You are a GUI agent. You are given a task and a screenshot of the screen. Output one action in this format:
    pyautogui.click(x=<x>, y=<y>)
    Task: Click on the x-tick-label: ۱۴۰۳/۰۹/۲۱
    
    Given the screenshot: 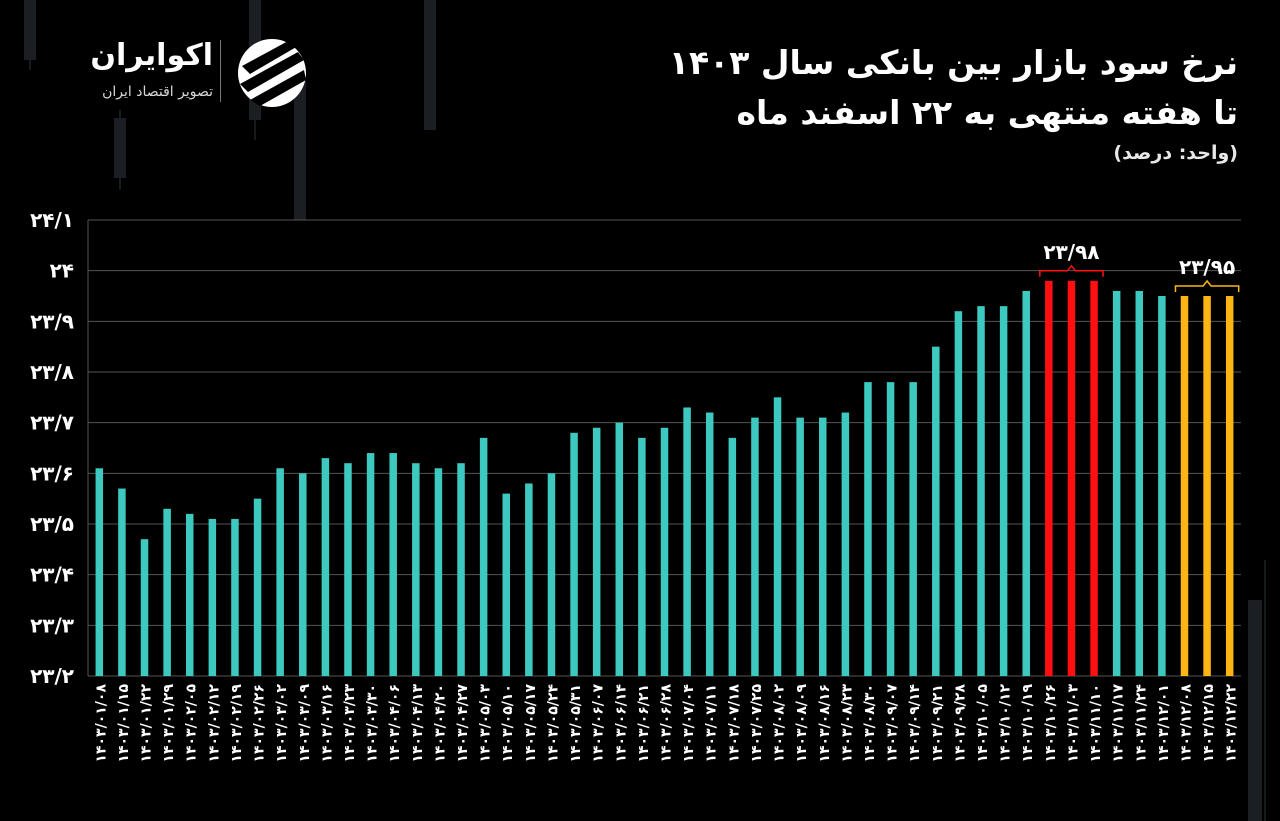 What is the action you would take?
    pyautogui.click(x=938, y=723)
    